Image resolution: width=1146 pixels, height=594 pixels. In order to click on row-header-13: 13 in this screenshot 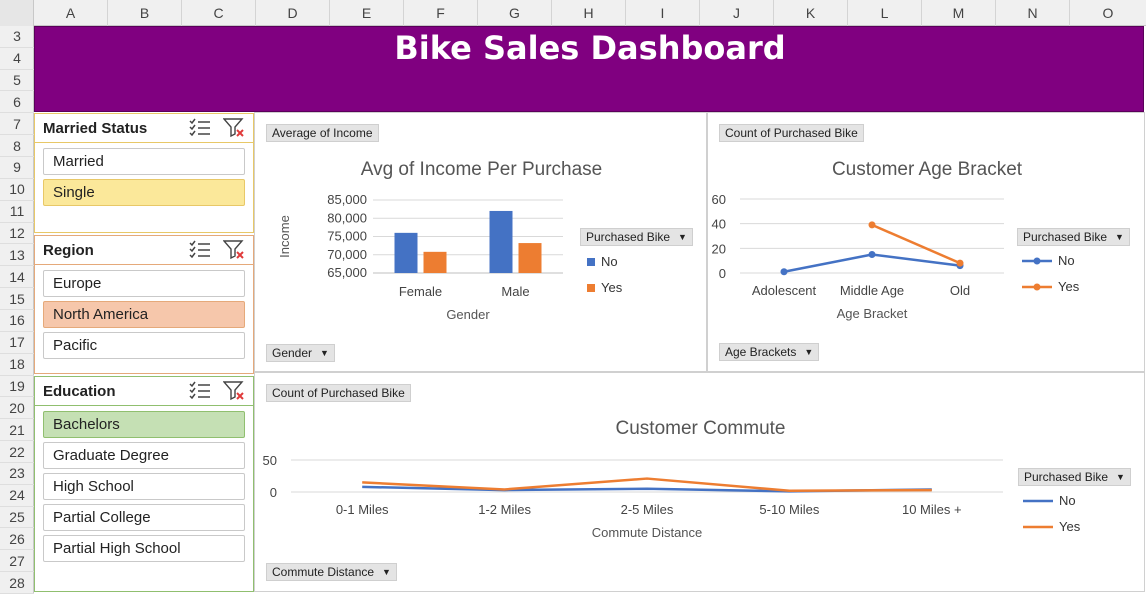, I will do `click(17, 256)`.